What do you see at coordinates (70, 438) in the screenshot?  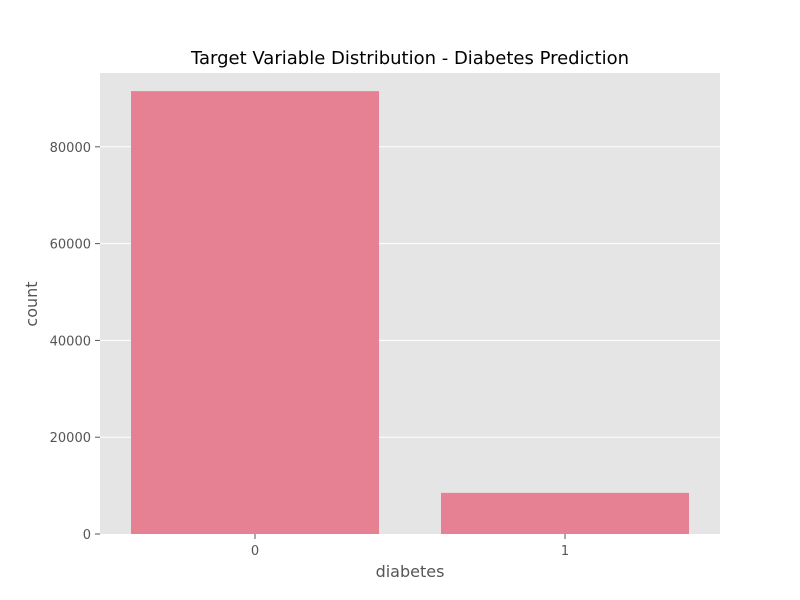 I see `y-tick-label: 20000` at bounding box center [70, 438].